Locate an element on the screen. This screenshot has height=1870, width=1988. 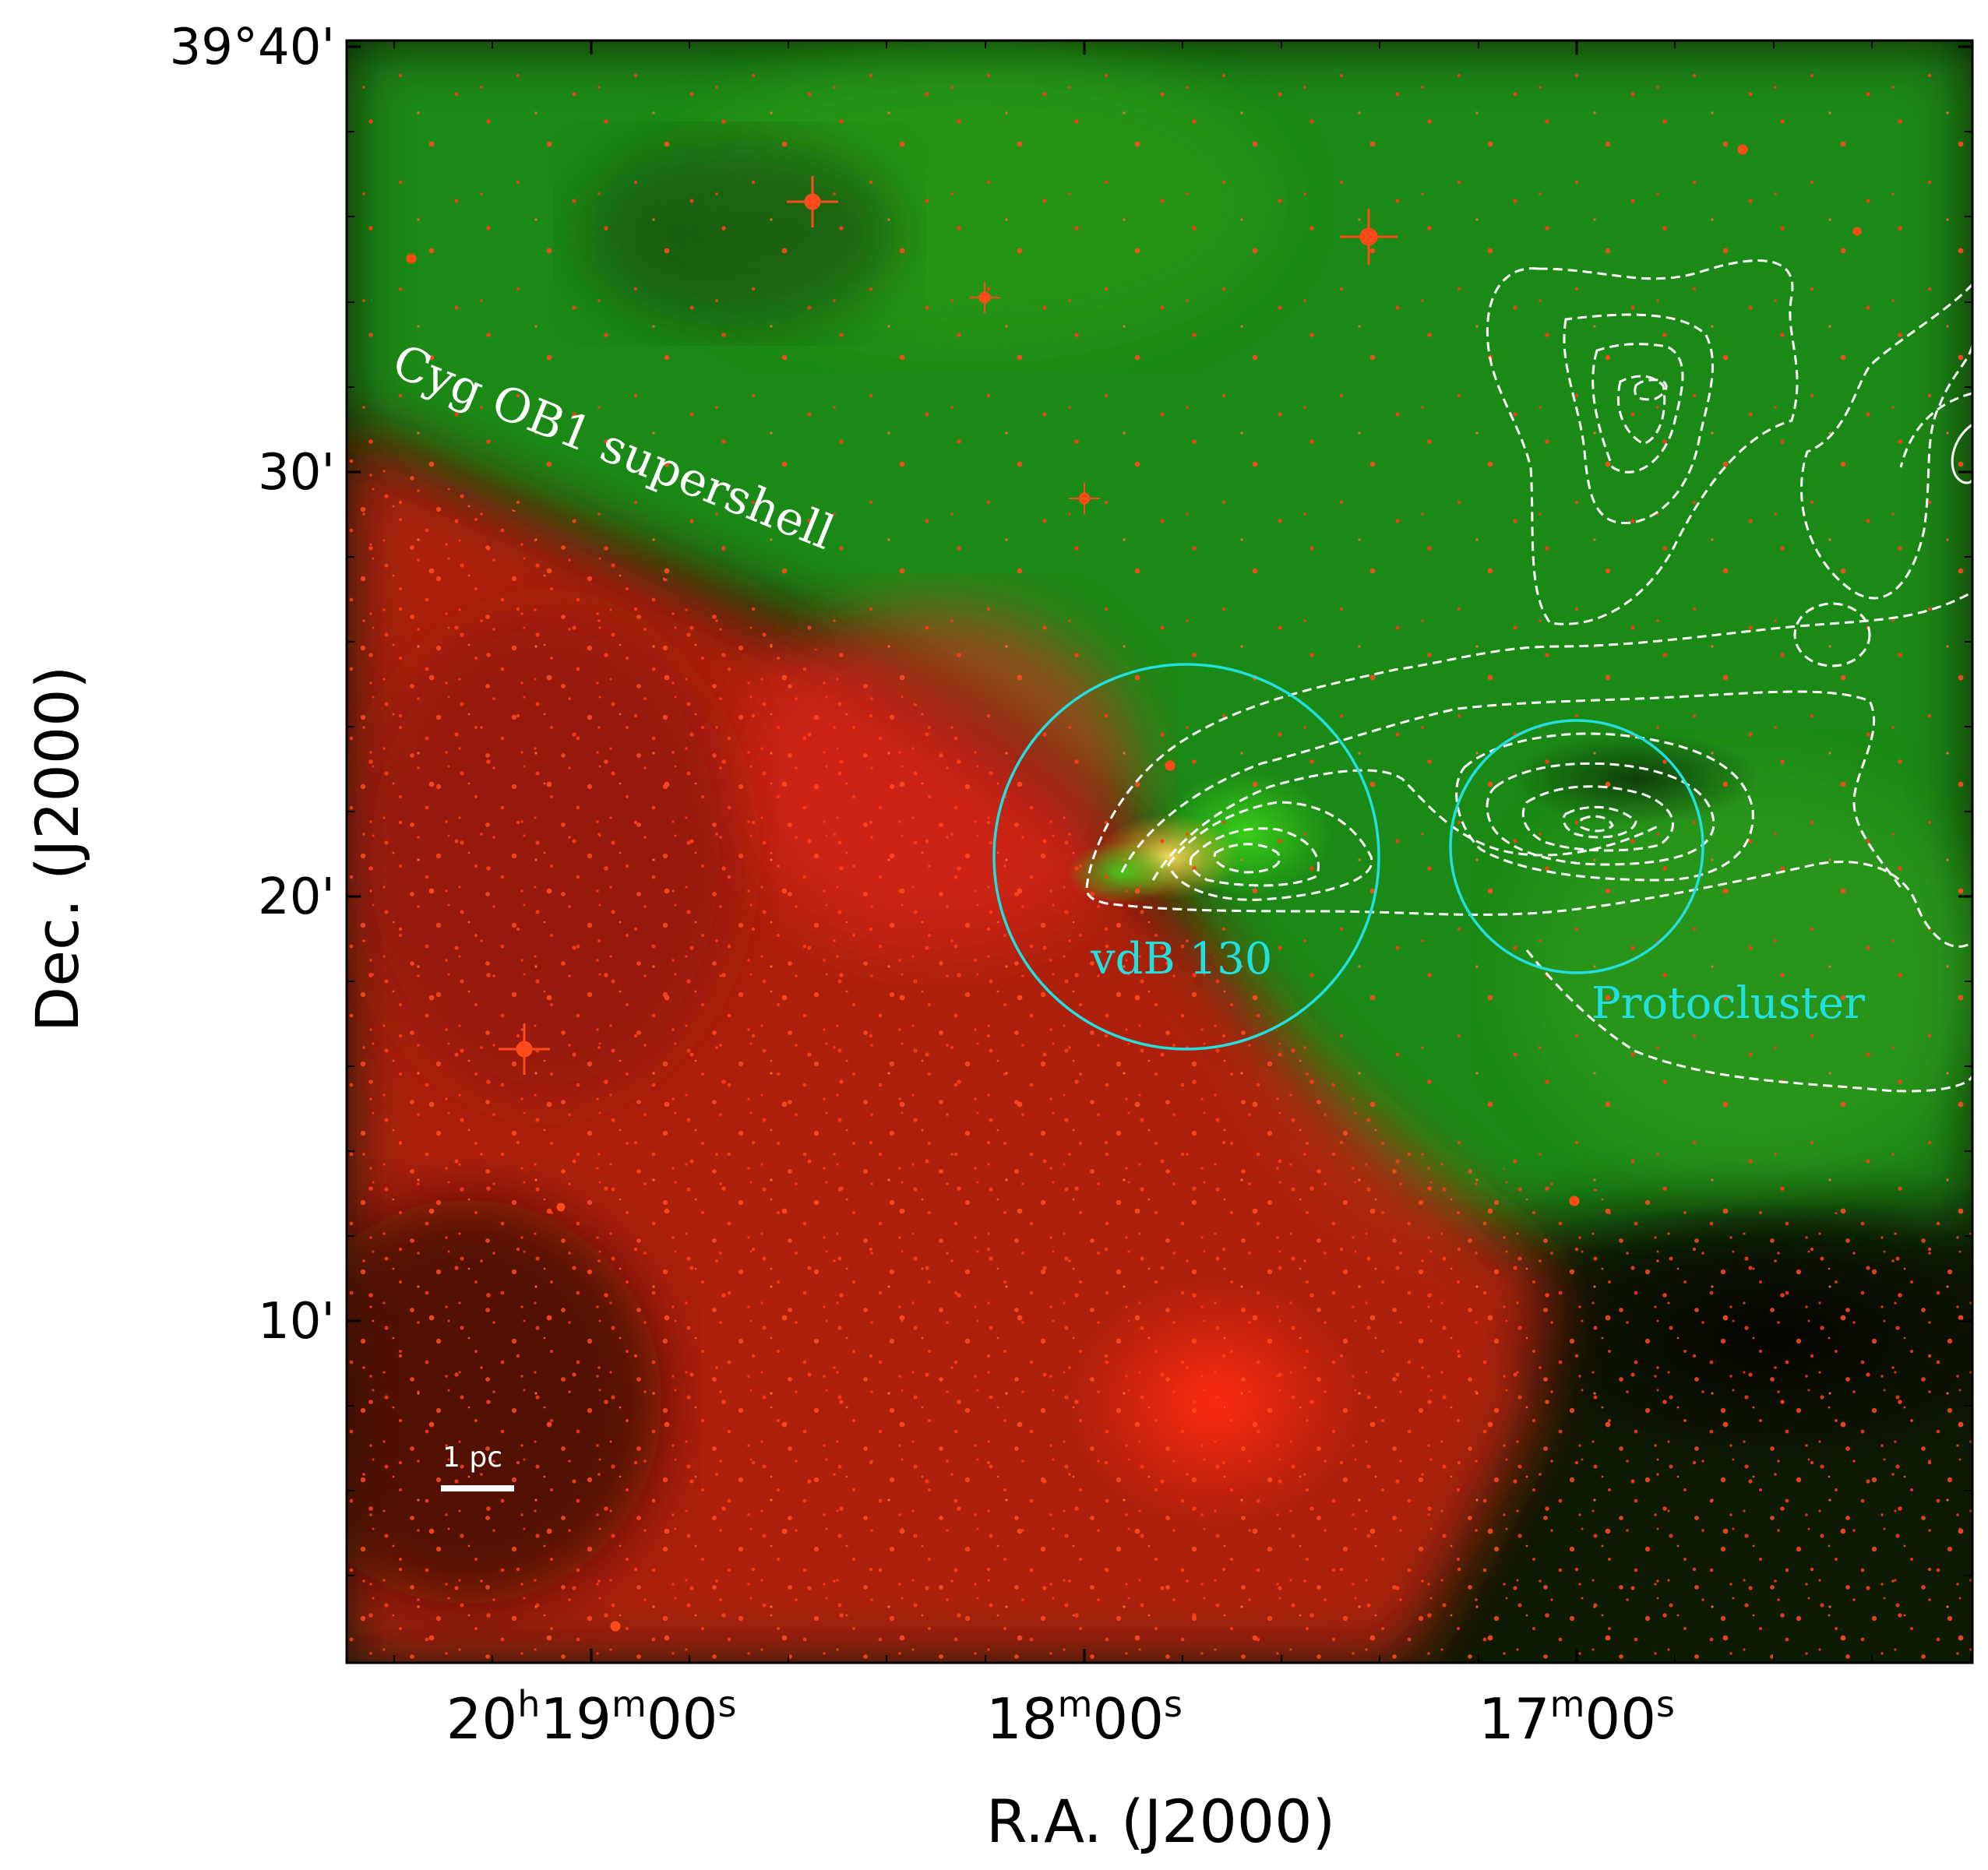
scale-bar-label: 1 pc is located at coordinates (472, 1458).